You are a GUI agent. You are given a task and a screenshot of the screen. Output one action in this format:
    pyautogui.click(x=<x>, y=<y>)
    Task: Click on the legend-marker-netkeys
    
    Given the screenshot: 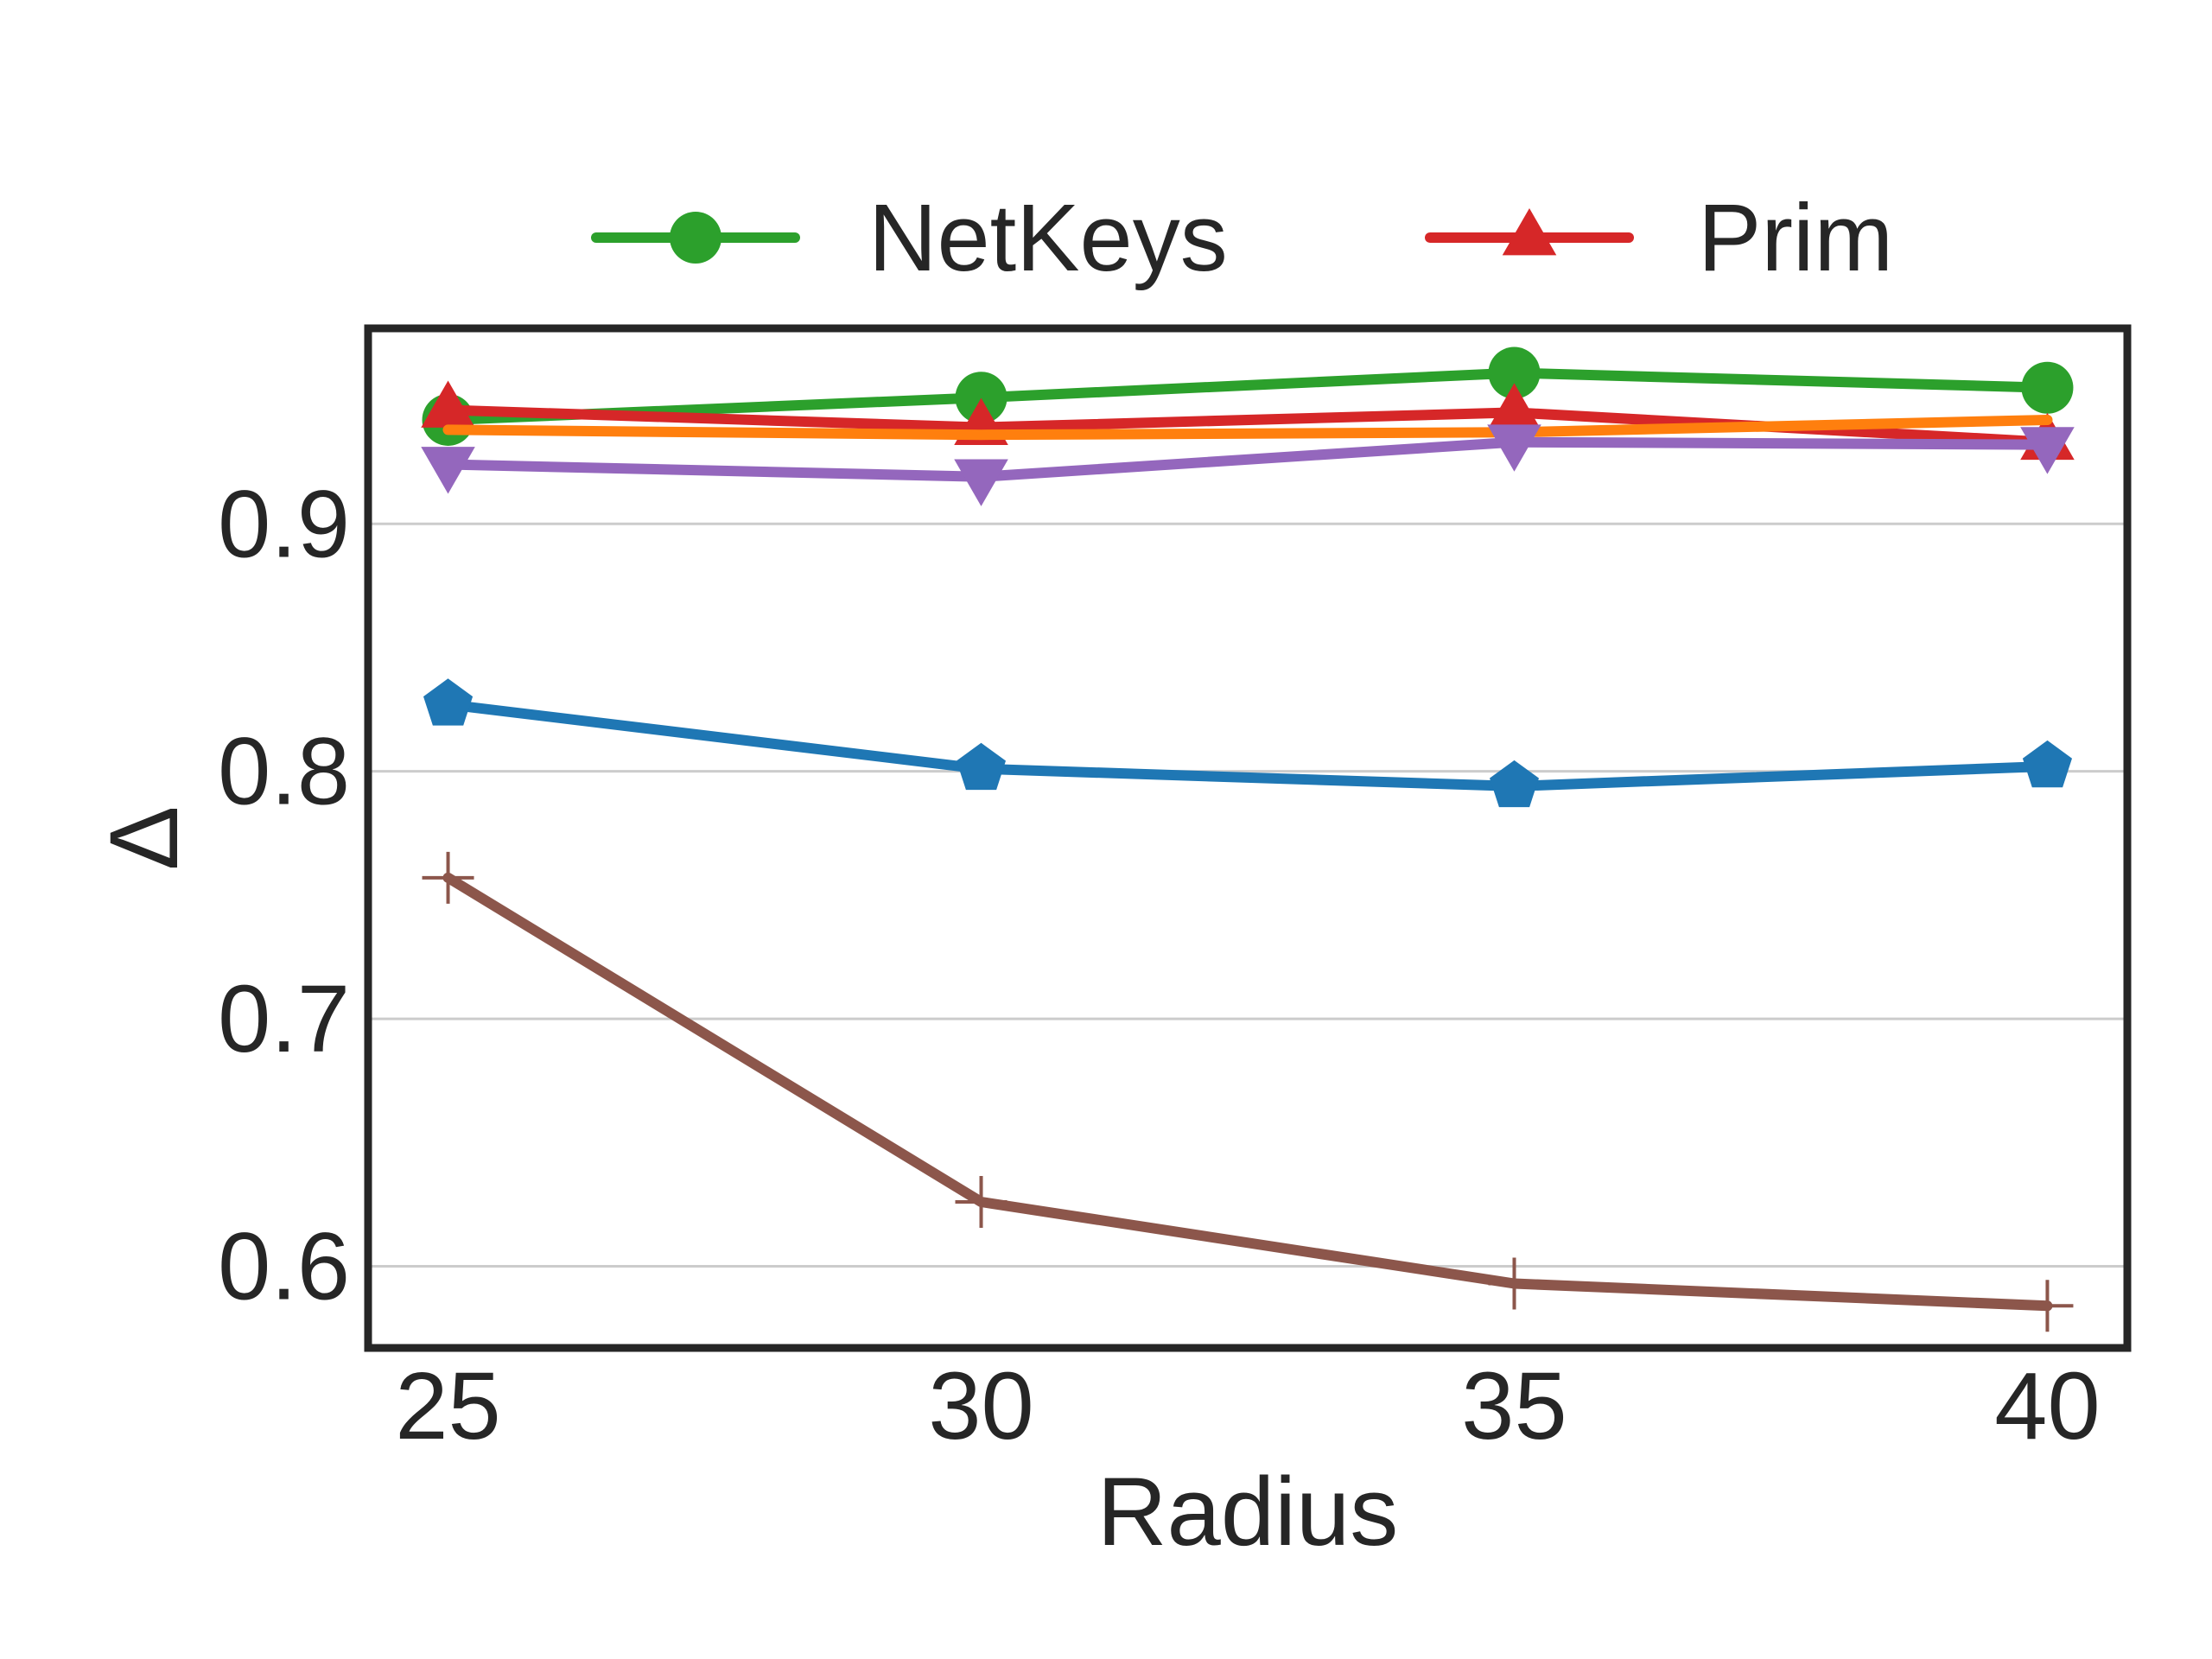 What is the action you would take?
    pyautogui.click(x=695, y=238)
    